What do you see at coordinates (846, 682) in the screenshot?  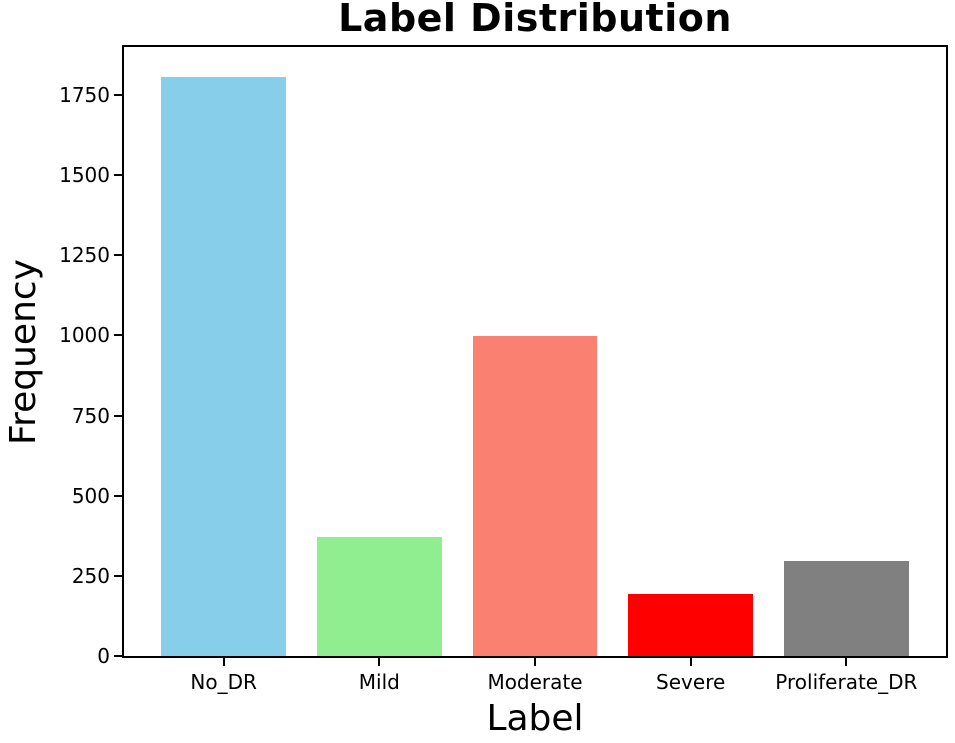 I see `x-tick-label-Proliferate_DR: Proliferate_DR` at bounding box center [846, 682].